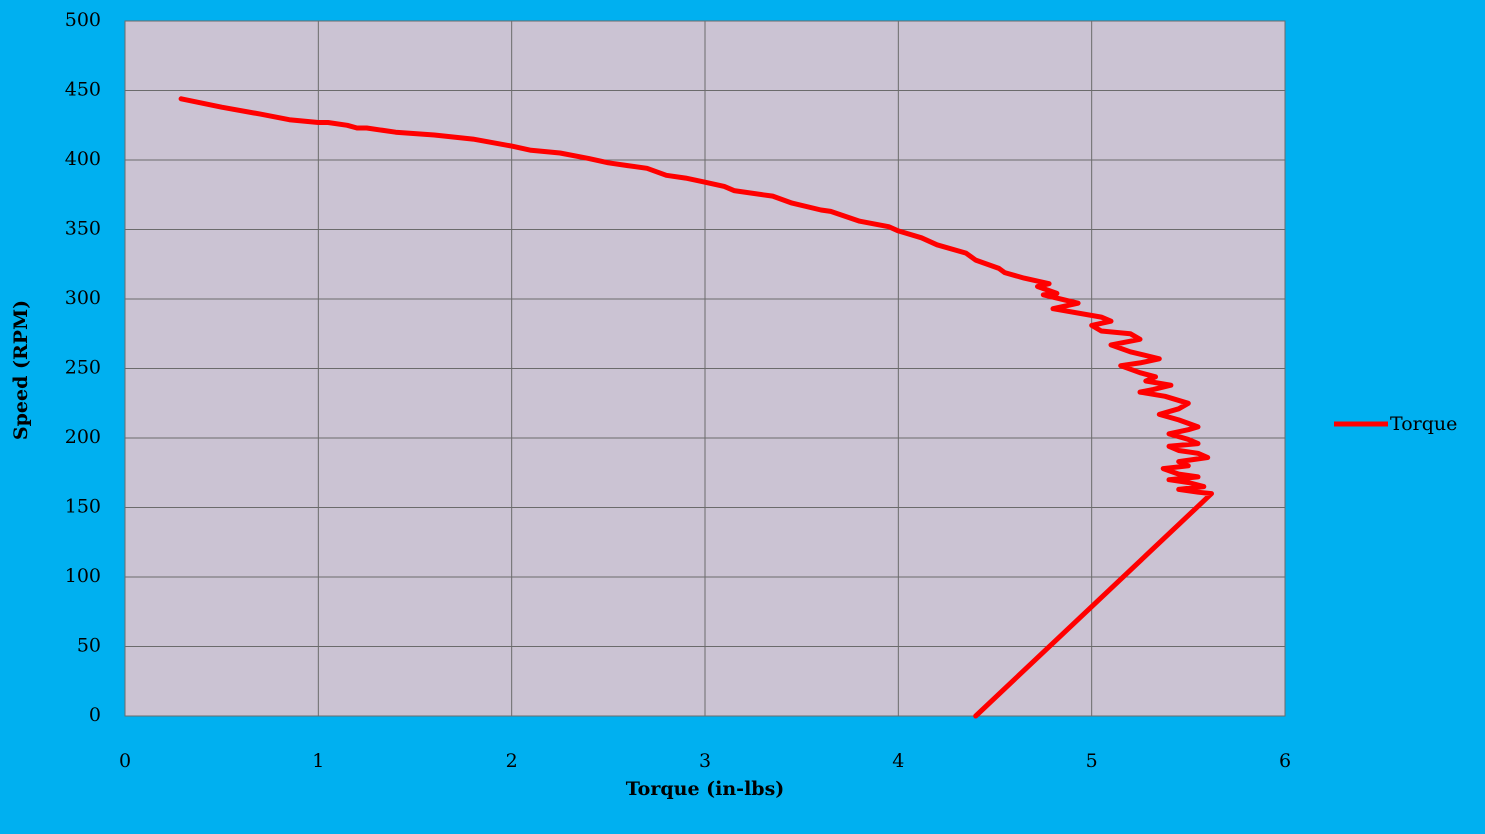  I want to click on x-tick-label: 4, so click(898, 761).